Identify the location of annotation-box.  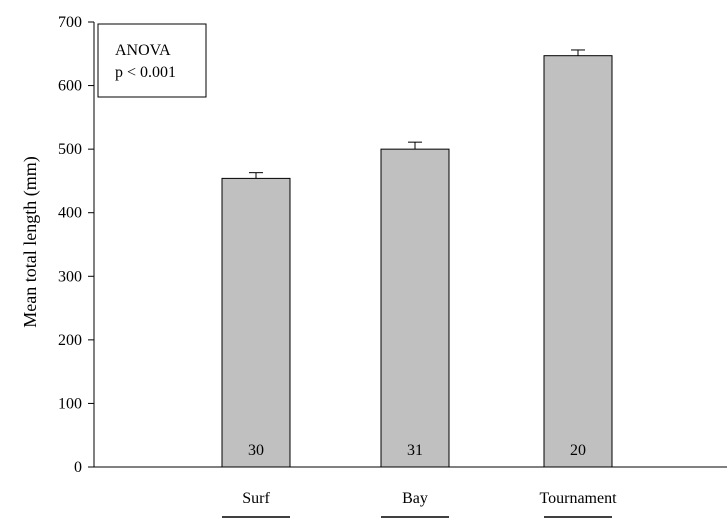
(152, 60).